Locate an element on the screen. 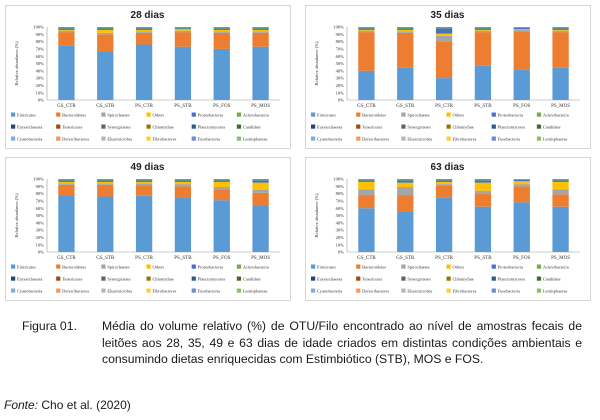 The height and width of the screenshot is (420, 600). legend-label: Firmicutes is located at coordinates (326, 115).